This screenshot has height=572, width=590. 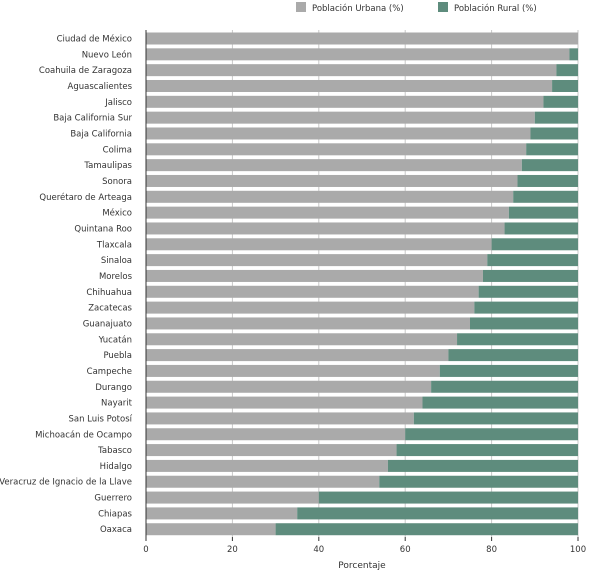 I want to click on category-label: Sinaloa, so click(x=116, y=261).